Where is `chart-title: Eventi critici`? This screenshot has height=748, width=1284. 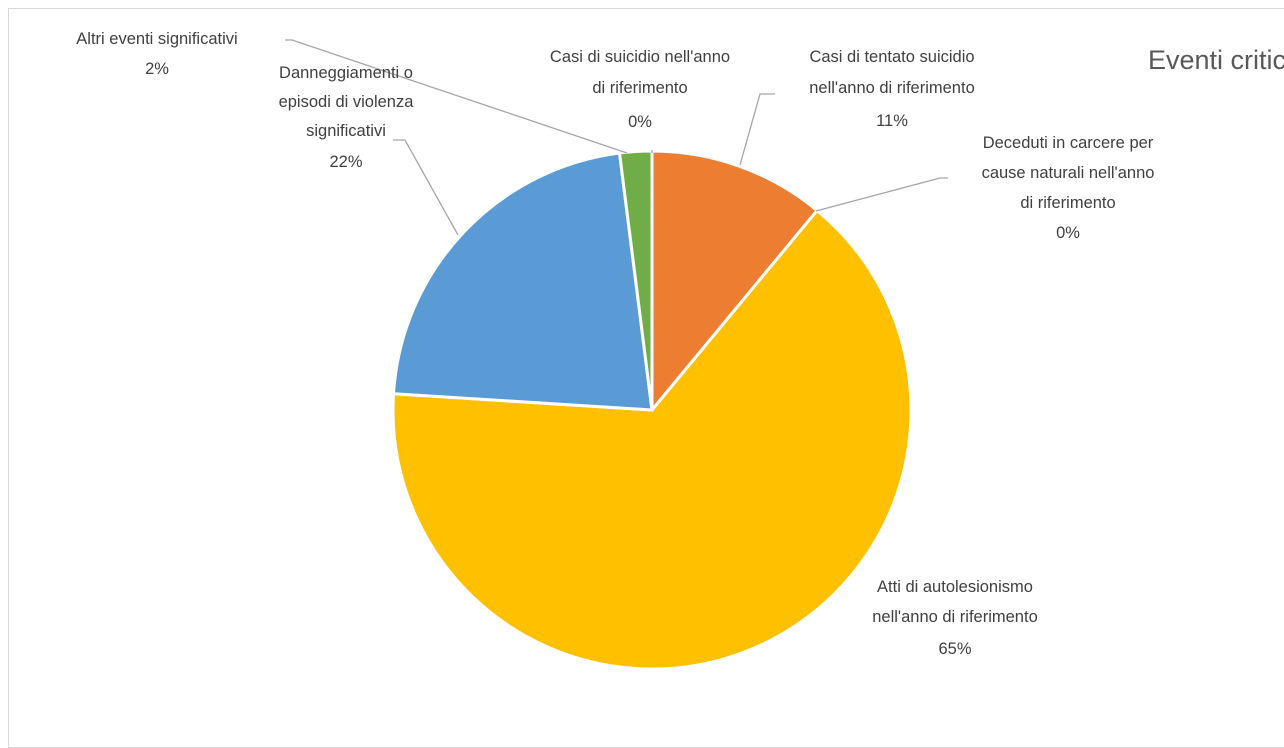
chart-title: Eventi critici is located at coordinates (1216, 60).